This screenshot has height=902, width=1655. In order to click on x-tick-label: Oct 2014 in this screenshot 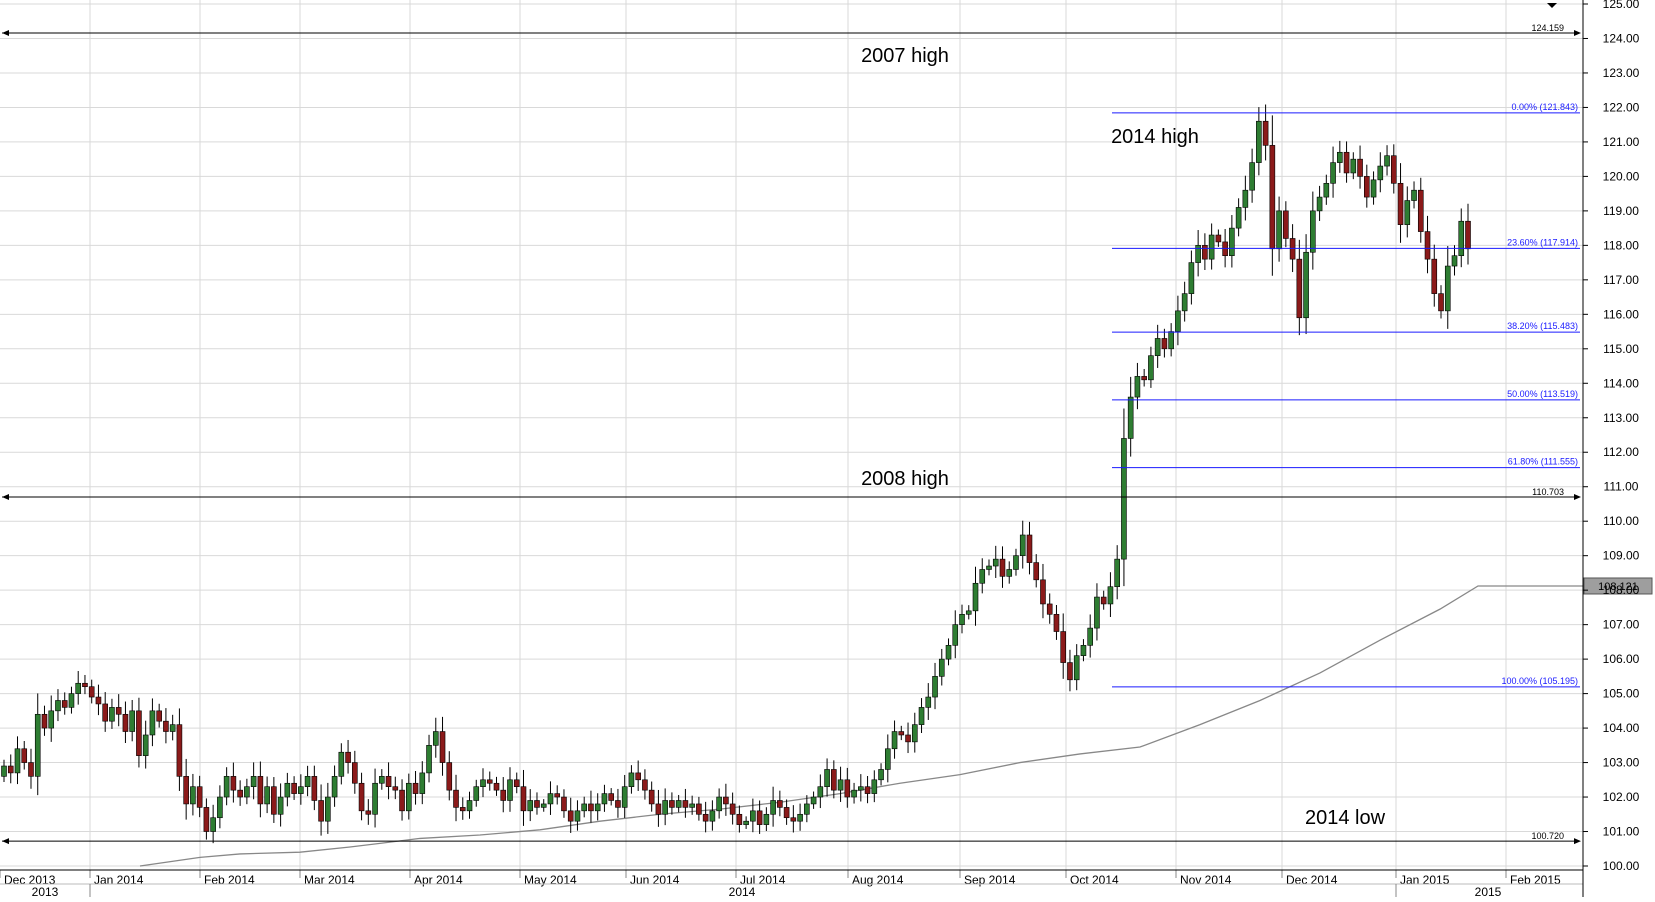, I will do `click(1094, 880)`.